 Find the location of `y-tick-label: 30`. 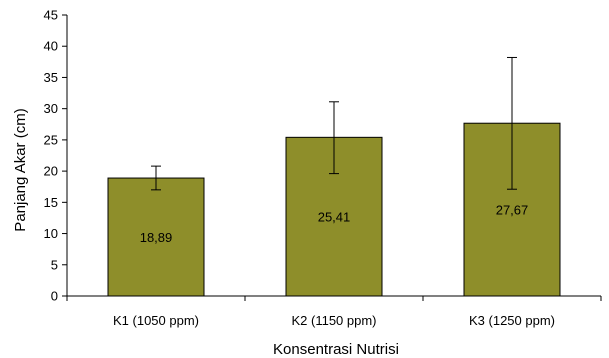

y-tick-label: 30 is located at coordinates (51, 108).